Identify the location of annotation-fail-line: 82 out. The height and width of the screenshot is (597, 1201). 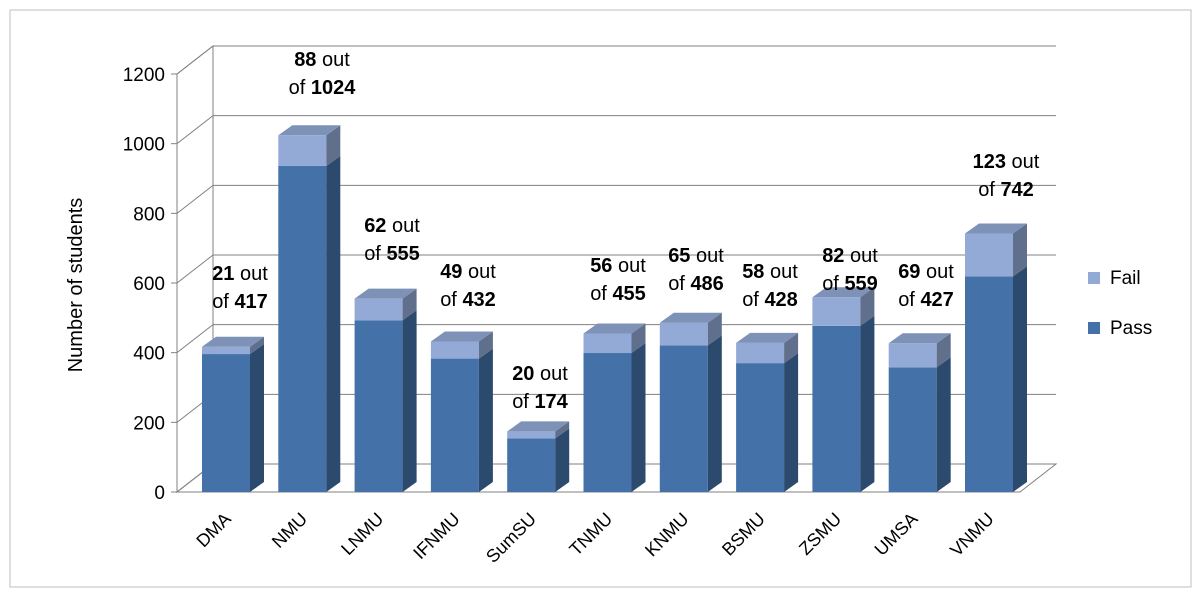
(850, 256).